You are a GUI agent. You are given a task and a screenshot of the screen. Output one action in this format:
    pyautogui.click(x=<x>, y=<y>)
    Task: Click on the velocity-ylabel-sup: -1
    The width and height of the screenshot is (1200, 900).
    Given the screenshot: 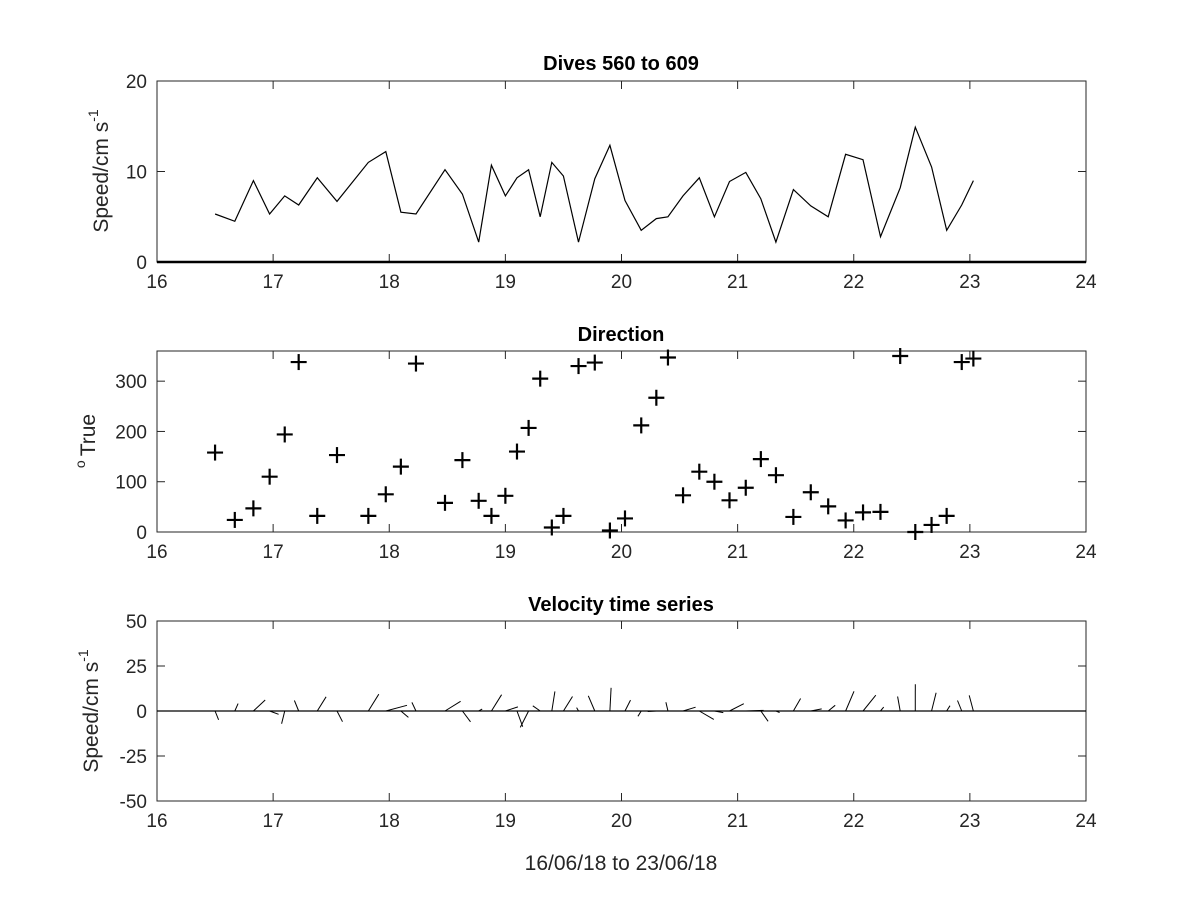 What is the action you would take?
    pyautogui.click(x=83, y=655)
    